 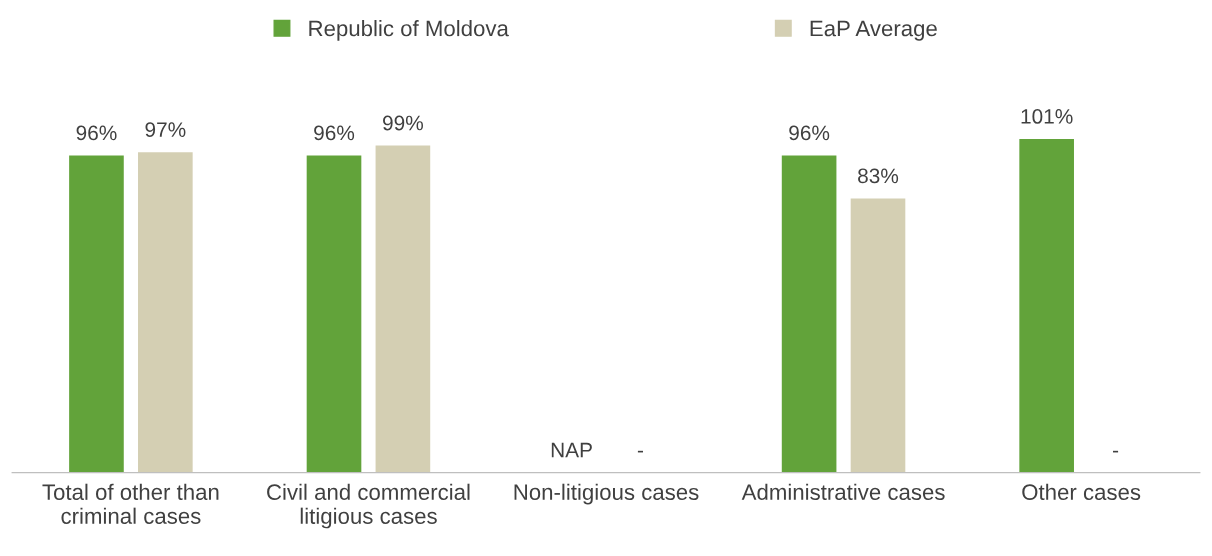 I want to click on x-tick-label: Total of other than criminal cases, so click(x=130, y=503).